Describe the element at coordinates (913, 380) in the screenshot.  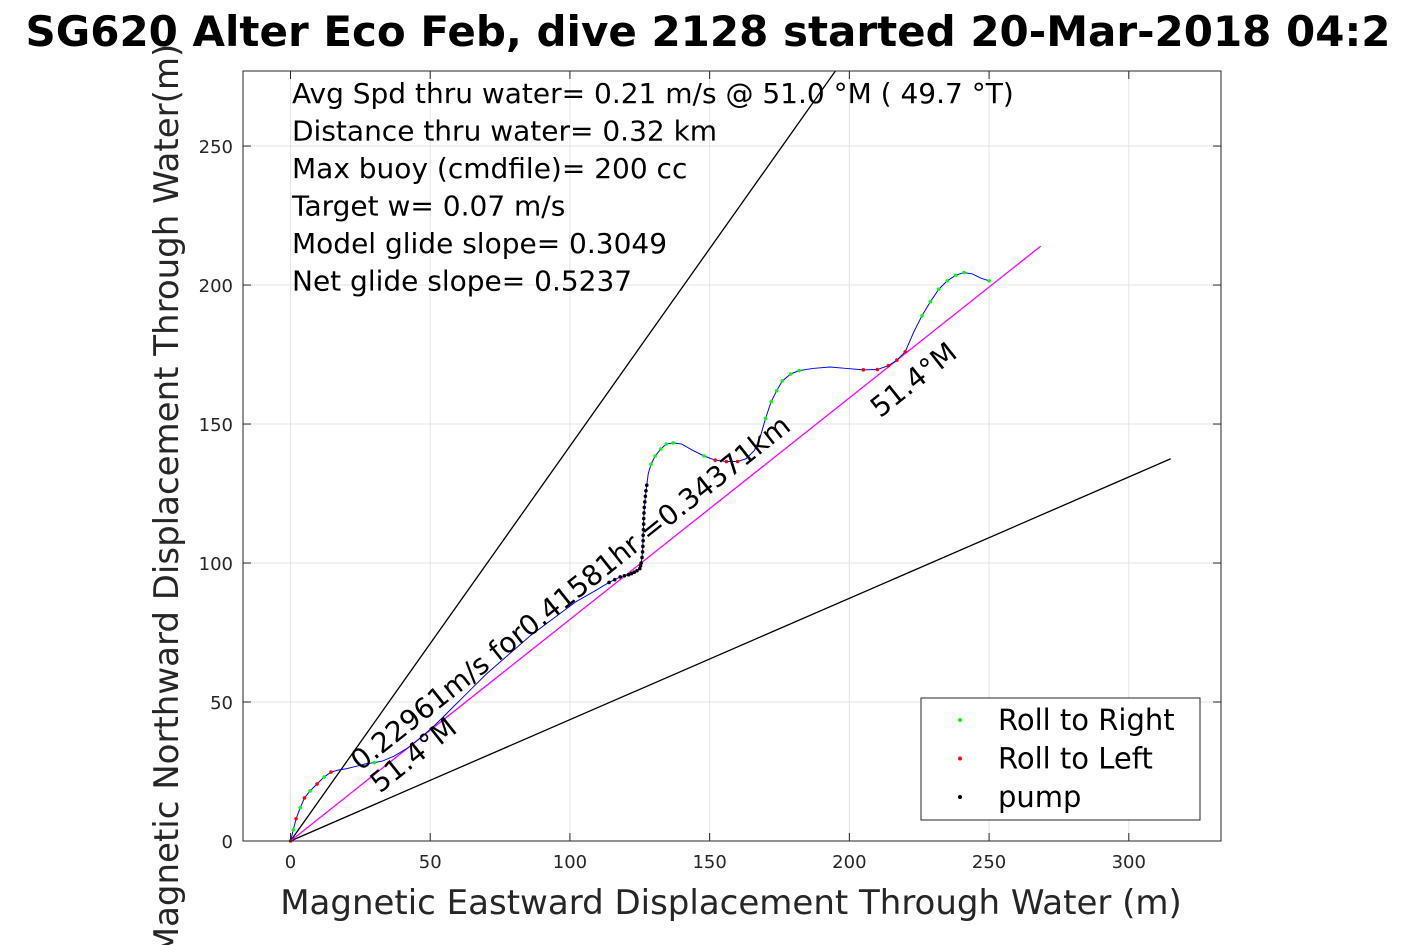
I see `heading-label-upper: 51.4°M` at that location.